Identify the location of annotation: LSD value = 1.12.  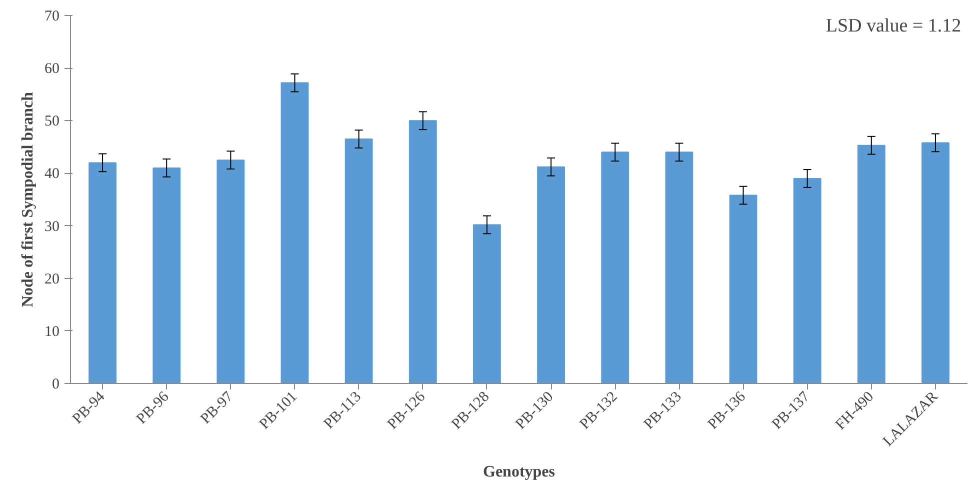
(894, 26).